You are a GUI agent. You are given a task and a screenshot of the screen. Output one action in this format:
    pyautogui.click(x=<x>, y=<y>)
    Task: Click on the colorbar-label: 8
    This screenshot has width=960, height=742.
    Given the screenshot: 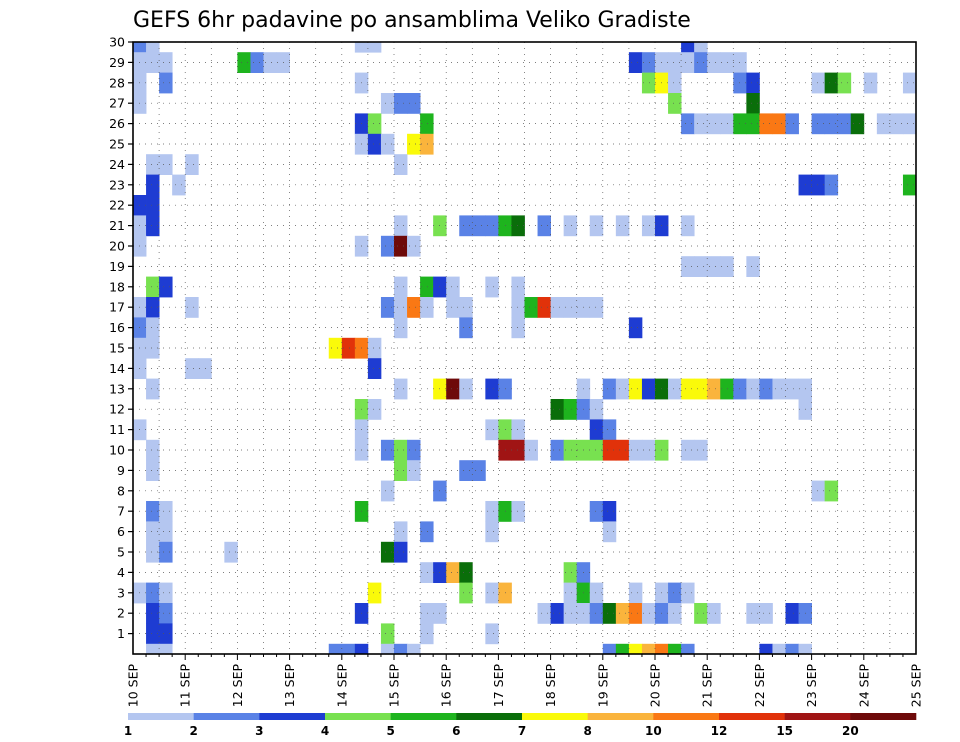 What is the action you would take?
    pyautogui.click(x=587, y=731)
    